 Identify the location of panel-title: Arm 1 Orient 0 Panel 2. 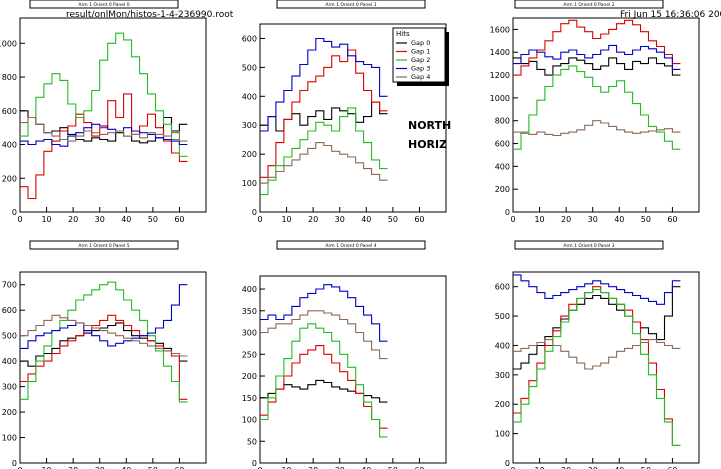
(588, 5).